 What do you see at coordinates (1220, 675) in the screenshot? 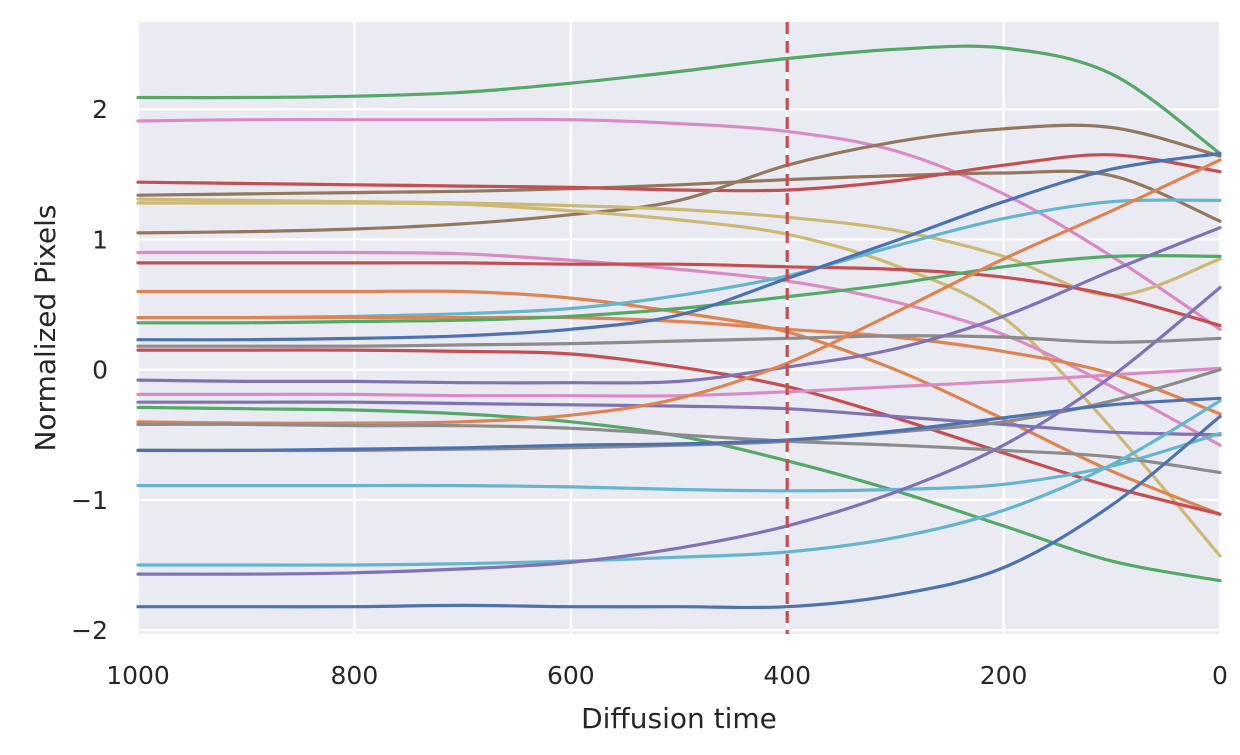
I see `x-tick-label: 0` at bounding box center [1220, 675].